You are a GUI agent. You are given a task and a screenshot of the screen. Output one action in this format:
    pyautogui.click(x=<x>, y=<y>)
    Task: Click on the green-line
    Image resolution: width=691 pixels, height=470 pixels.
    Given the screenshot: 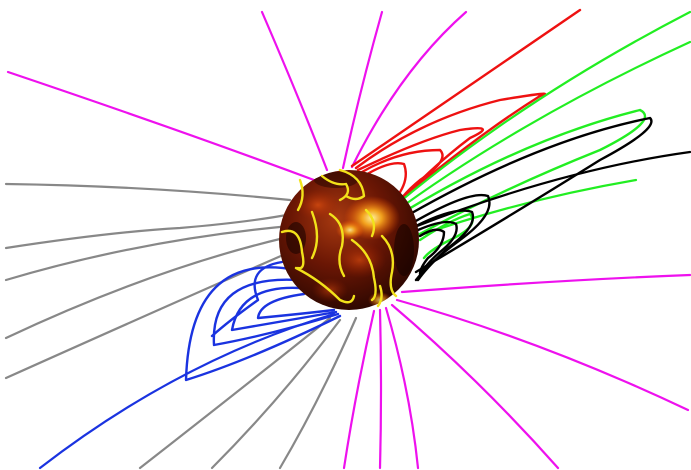 What is the action you would take?
    pyautogui.click(x=527, y=208)
    